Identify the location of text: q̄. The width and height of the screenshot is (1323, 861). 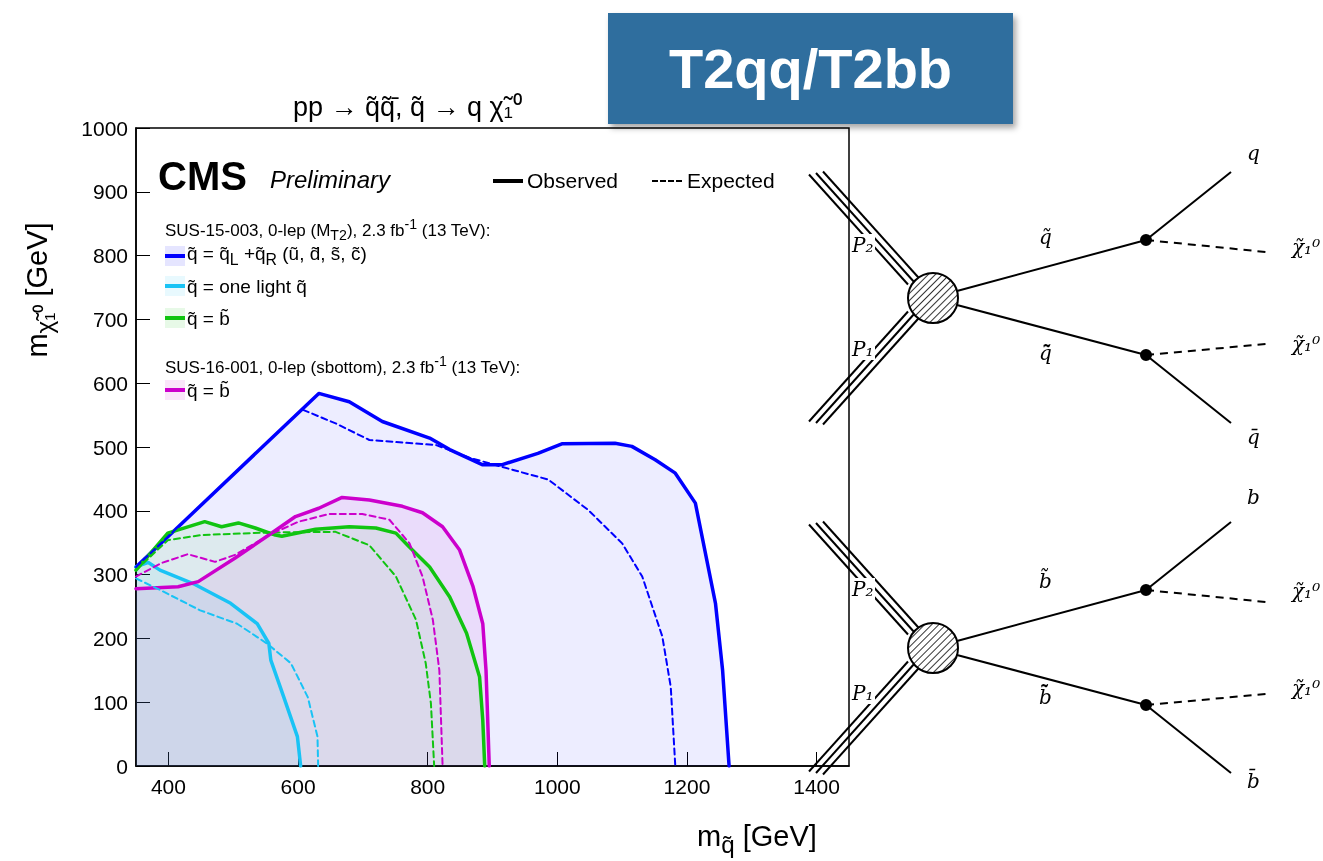
(1253, 437).